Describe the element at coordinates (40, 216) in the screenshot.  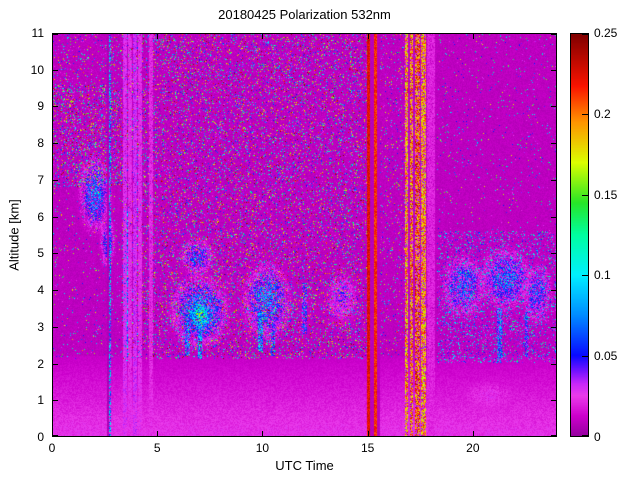
I see `y-tick-label: 6` at that location.